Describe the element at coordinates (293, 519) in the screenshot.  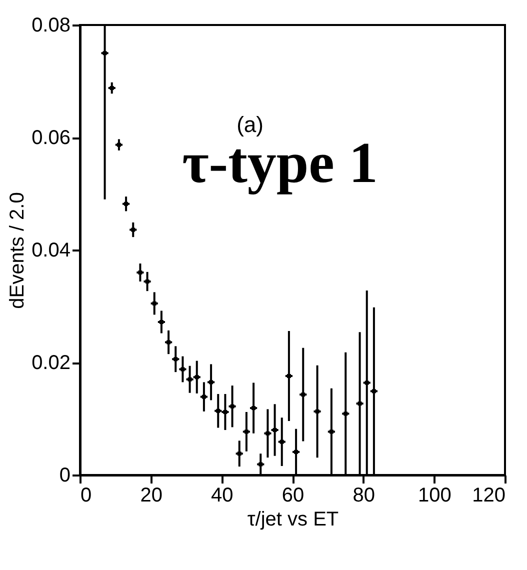
I see `x-axis-title: τ/jet vs ET` at that location.